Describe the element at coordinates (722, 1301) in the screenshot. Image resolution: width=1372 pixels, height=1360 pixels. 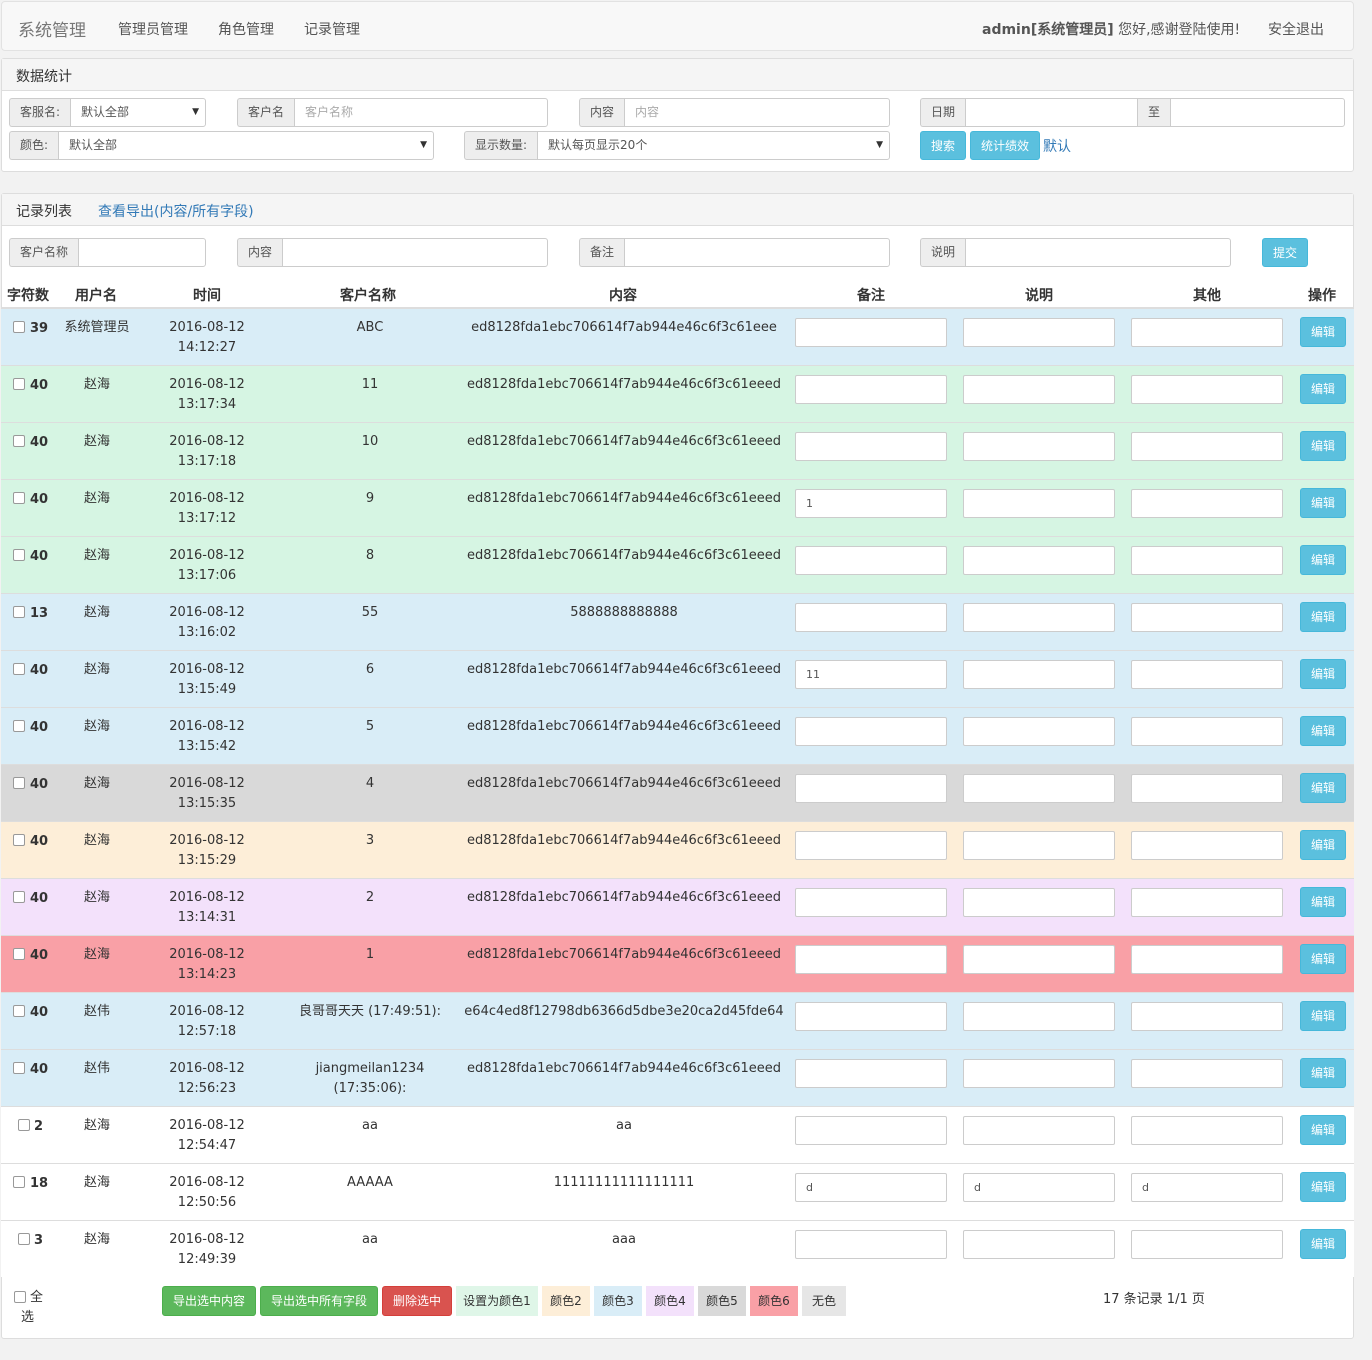
I see `set-color-5-button: 颜色5` at that location.